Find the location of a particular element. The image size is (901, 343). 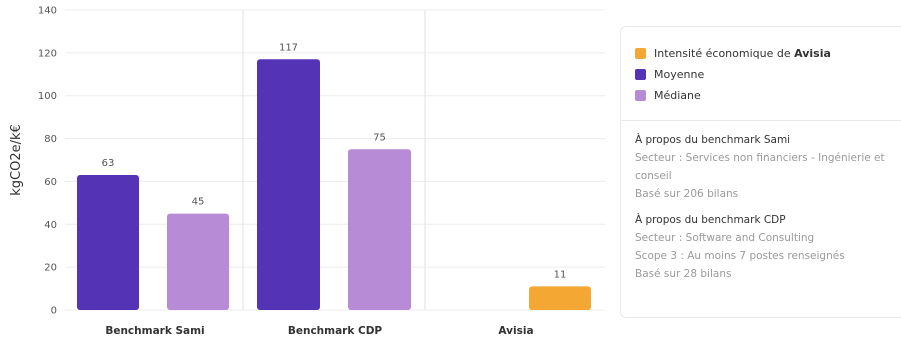

y-tick-label: 0 is located at coordinates (54, 311).